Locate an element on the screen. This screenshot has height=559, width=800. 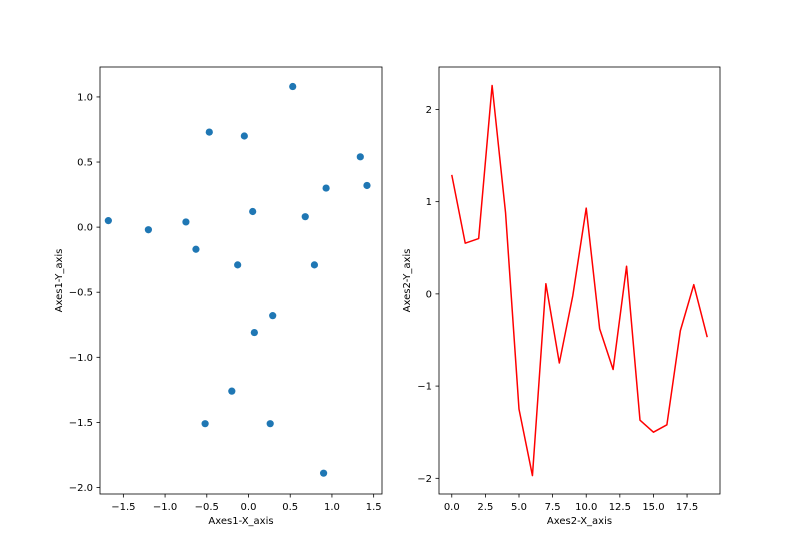
axes1-y-tick-label: 1.0 is located at coordinates (85, 97).